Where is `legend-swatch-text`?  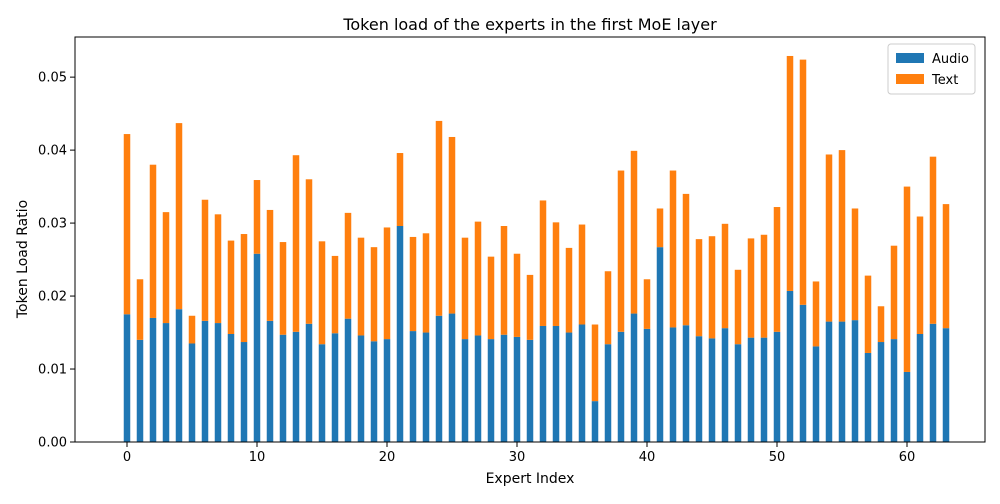
legend-swatch-text is located at coordinates (910, 79).